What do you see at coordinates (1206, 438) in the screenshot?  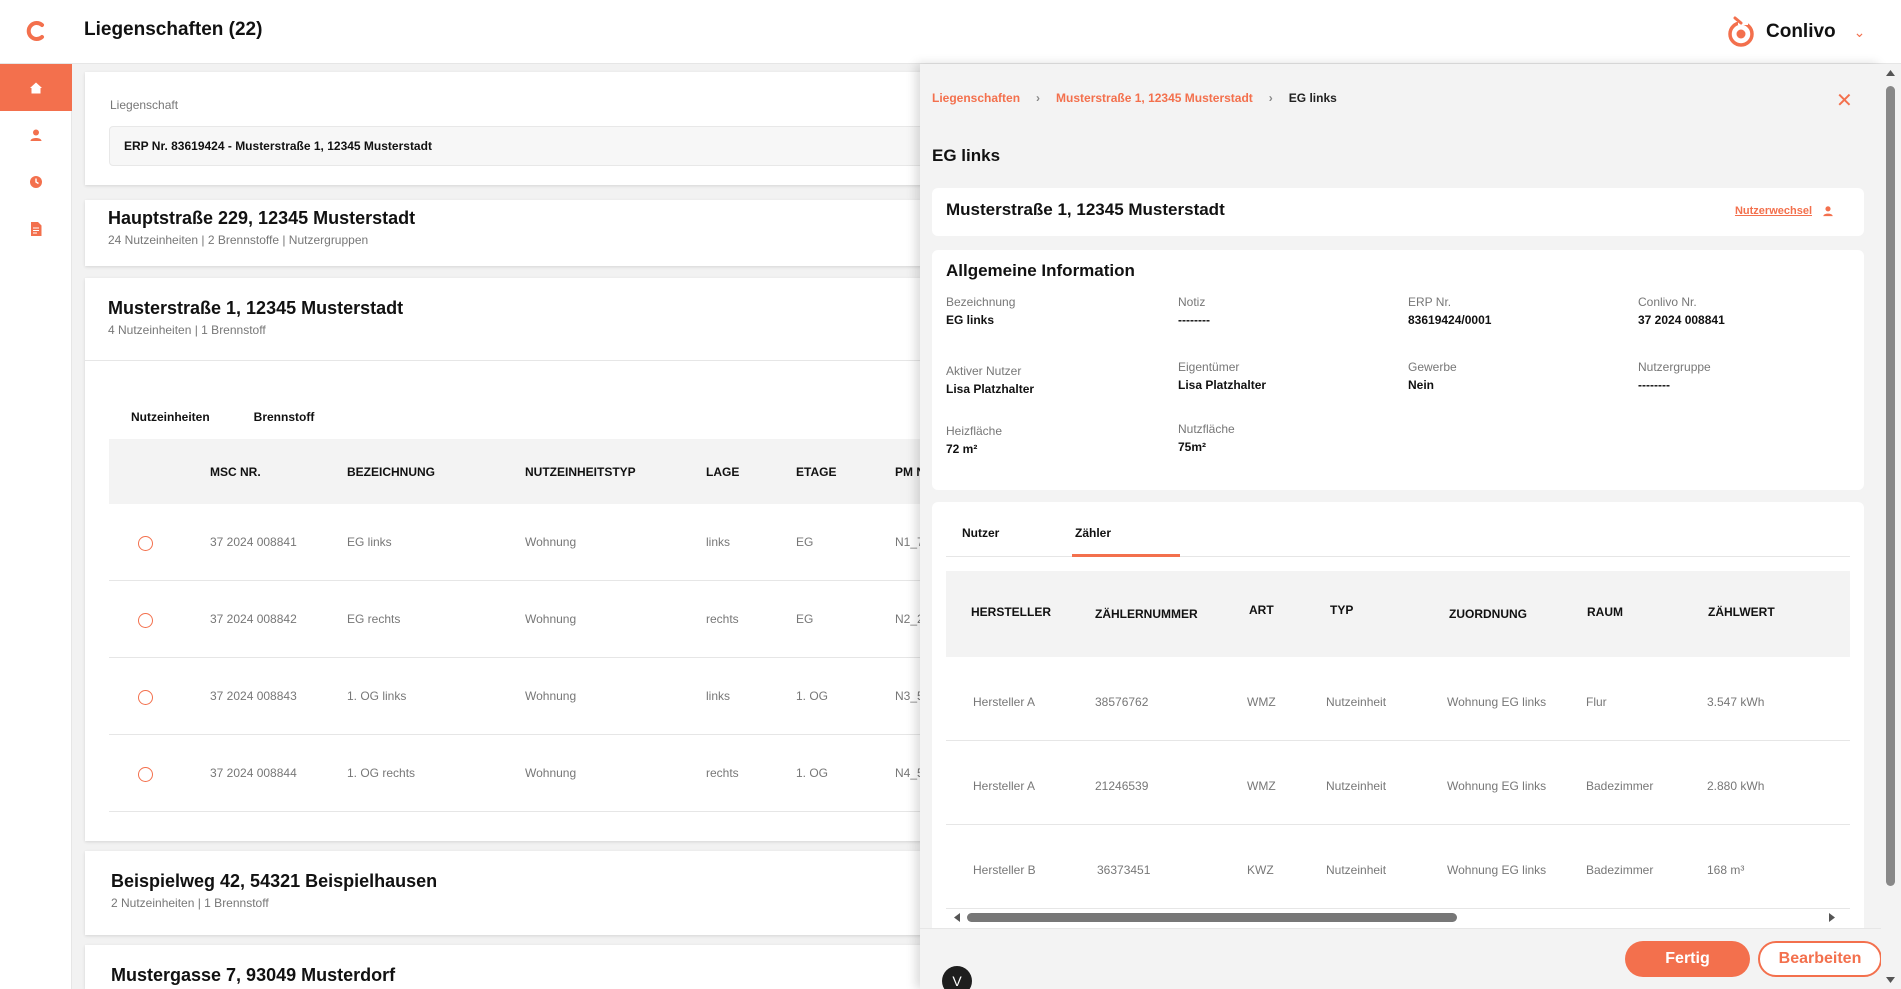 I see `info-nutzflaeche: Nutzfläche 75m²` at bounding box center [1206, 438].